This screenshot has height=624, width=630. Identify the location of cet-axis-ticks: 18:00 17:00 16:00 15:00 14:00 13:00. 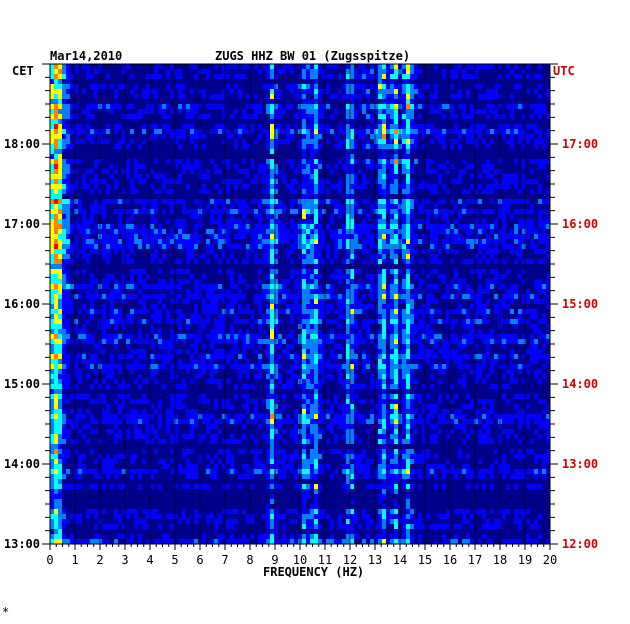
(27, 307).